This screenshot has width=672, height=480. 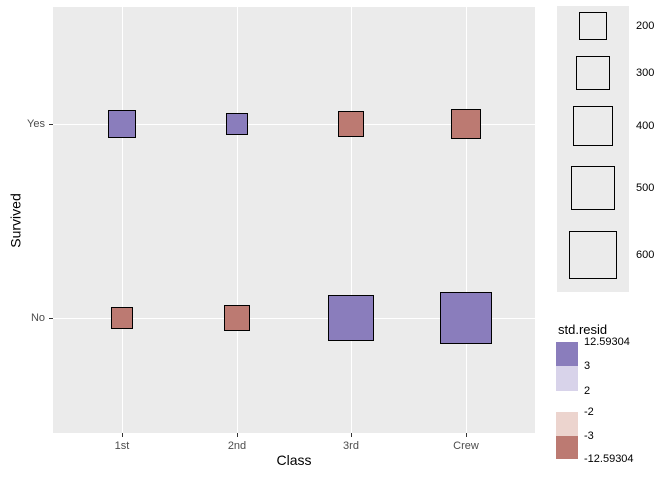 What do you see at coordinates (587, 391) in the screenshot?
I see `color-legend-label-2: 2` at bounding box center [587, 391].